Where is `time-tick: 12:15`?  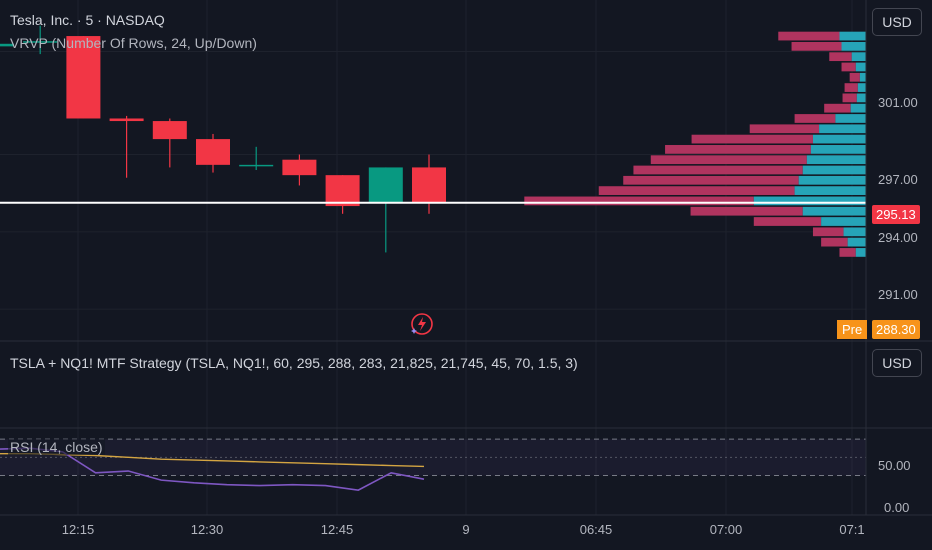
time-tick: 12:15 is located at coordinates (78, 529).